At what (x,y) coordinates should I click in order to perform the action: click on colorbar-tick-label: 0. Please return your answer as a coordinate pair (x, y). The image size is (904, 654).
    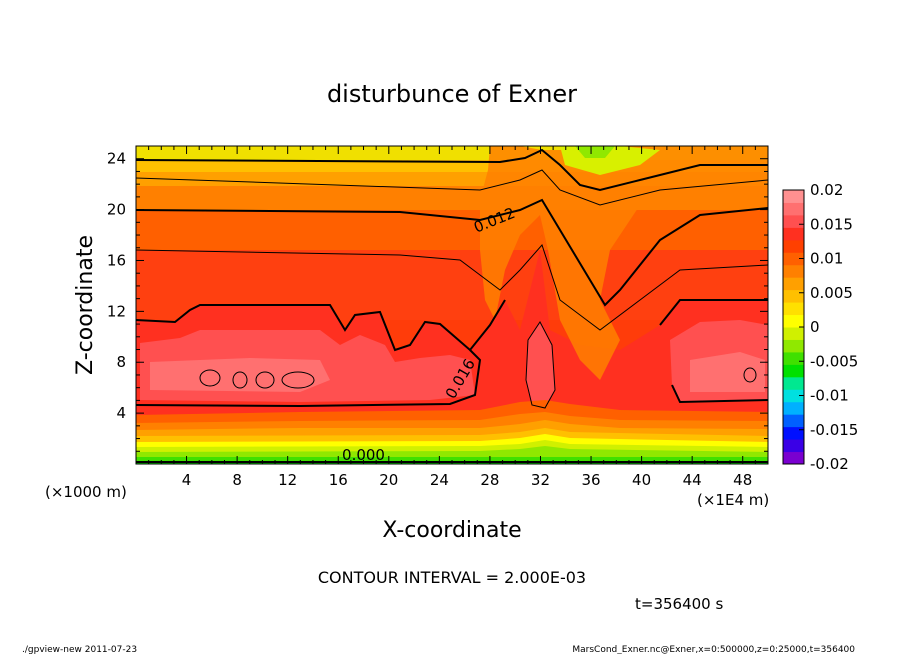
    Looking at the image, I should click on (815, 327).